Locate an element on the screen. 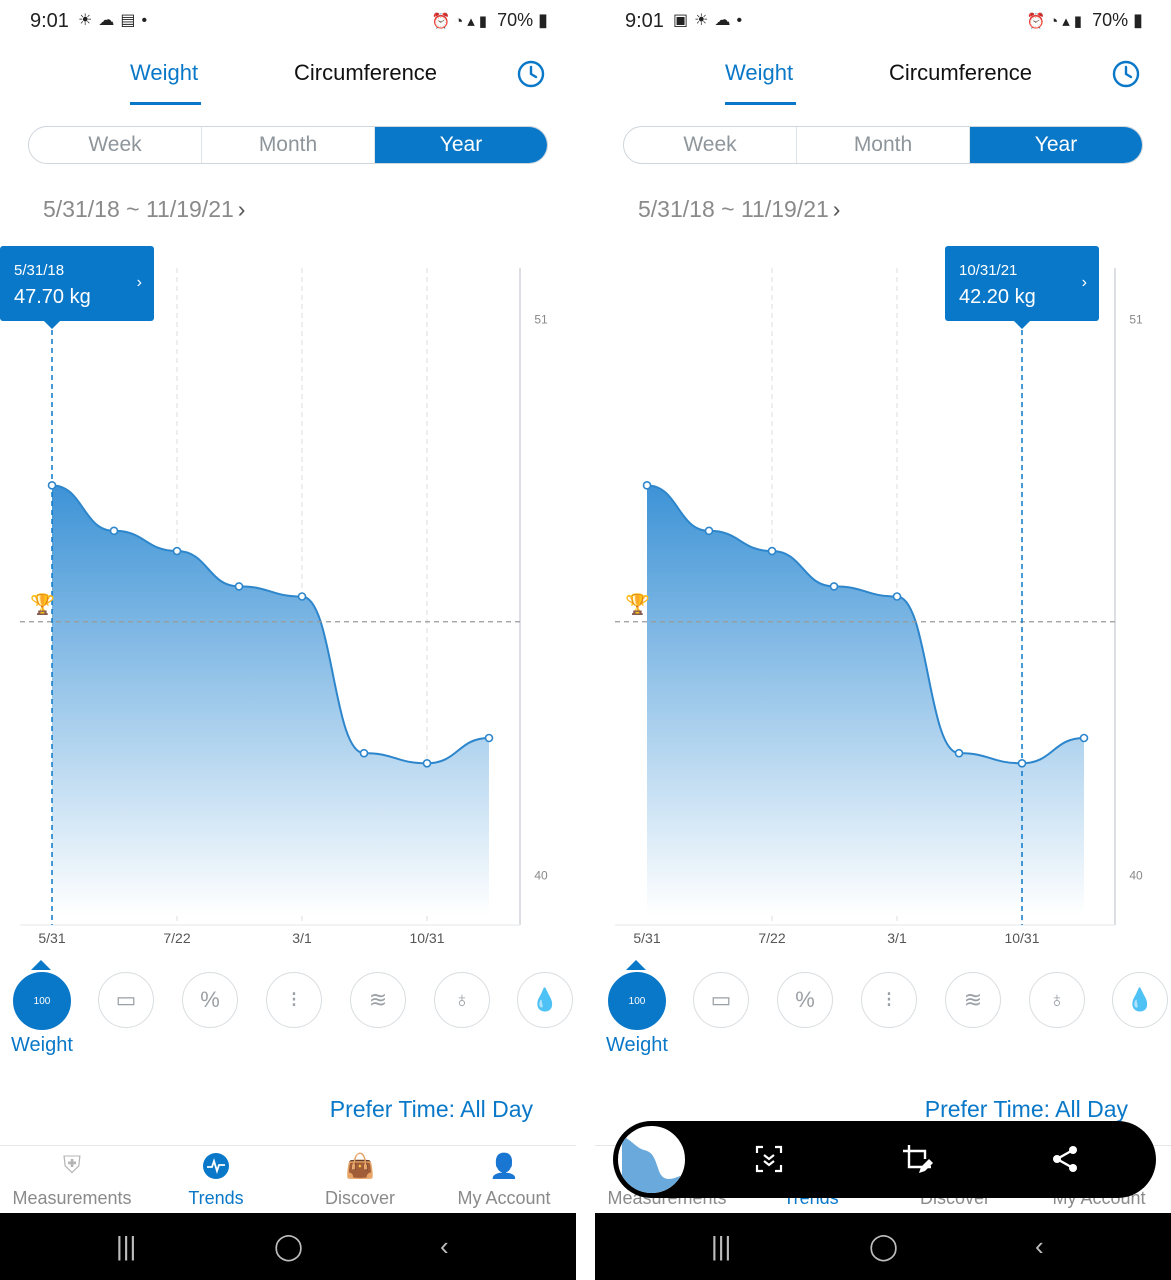 This screenshot has height=1280, width=1171. nav-trends: Trends is located at coordinates (216, 1180).